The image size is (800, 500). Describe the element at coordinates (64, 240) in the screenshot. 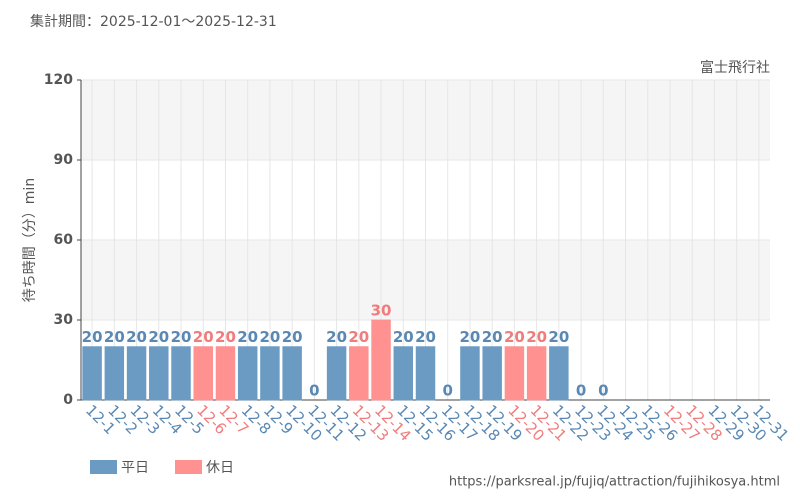

I see `y-tick-label: 60` at that location.